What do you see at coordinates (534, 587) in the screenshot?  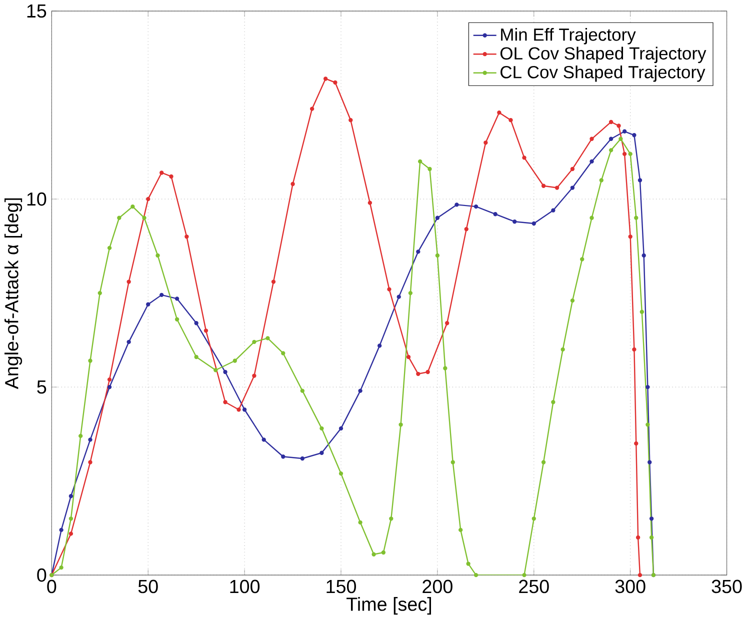 I see `x-tick-label: 250` at bounding box center [534, 587].